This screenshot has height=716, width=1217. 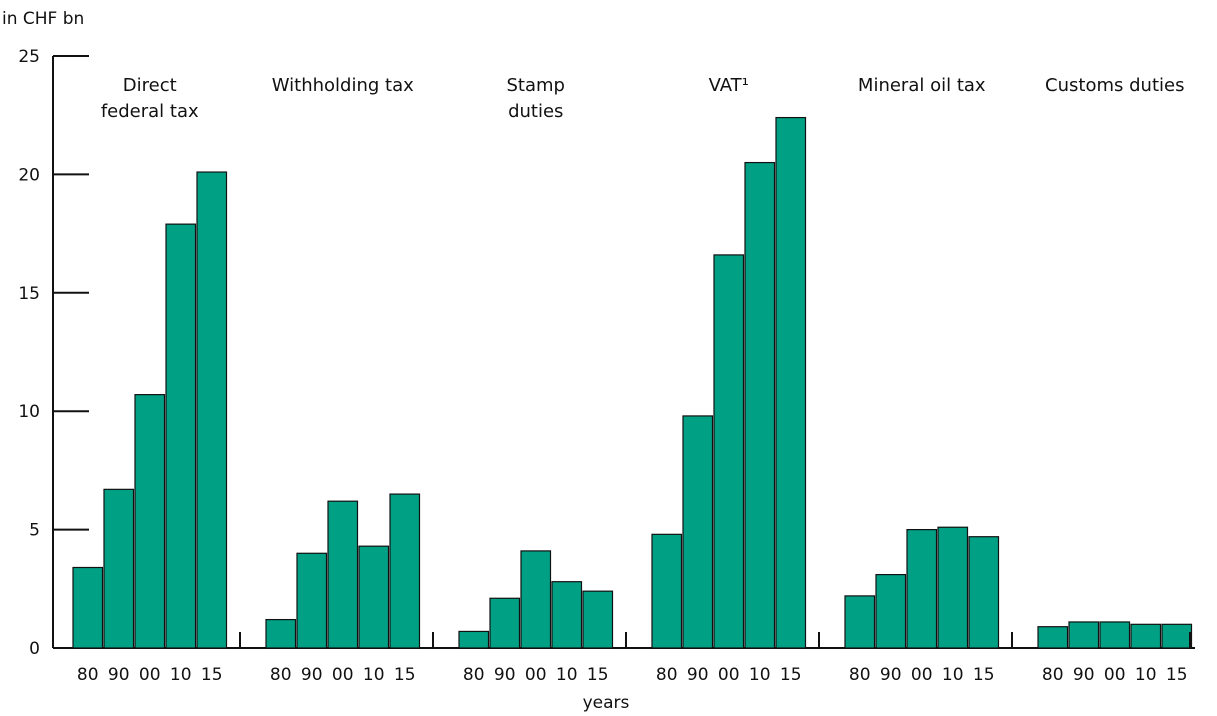 What do you see at coordinates (567, 675) in the screenshot?
I see `x-tick-label-2-3: 10` at bounding box center [567, 675].